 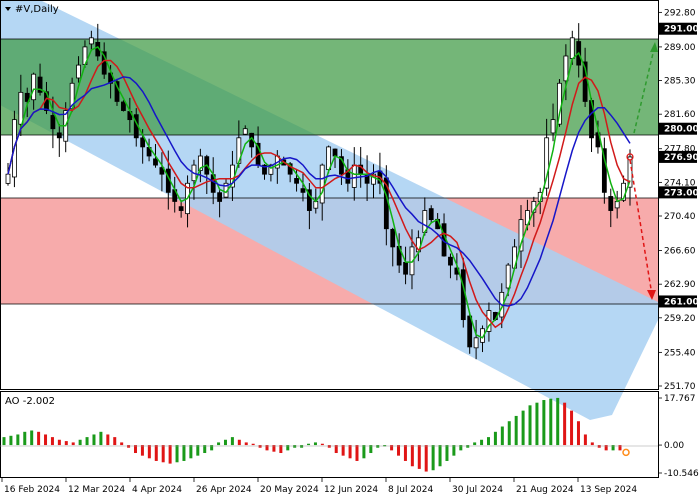 I want to click on date-tick-label: 20 May 2024, so click(x=289, y=490).